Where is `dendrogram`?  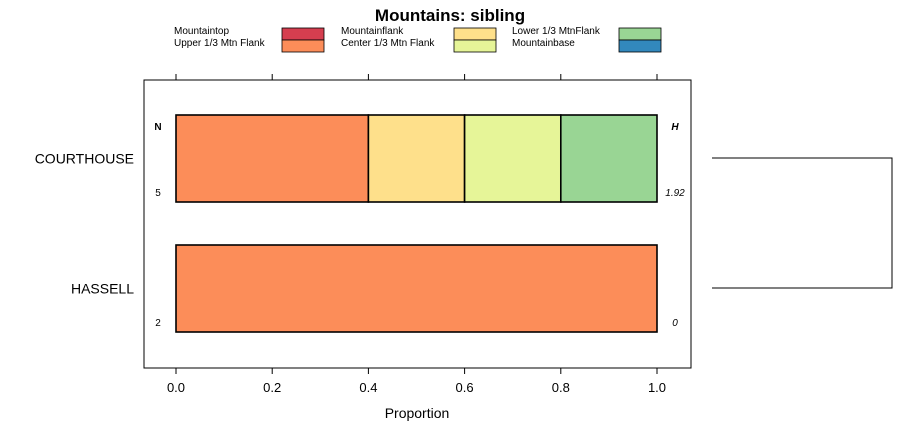 dendrogram is located at coordinates (802, 223).